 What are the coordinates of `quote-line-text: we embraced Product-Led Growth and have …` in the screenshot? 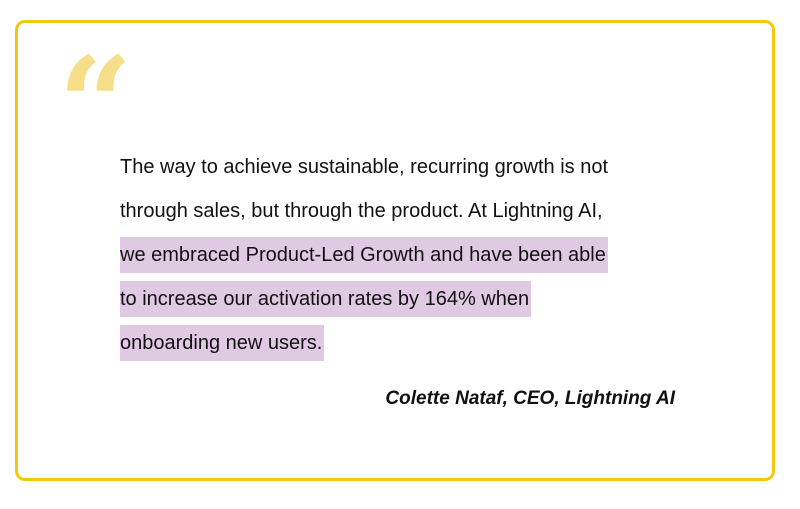 It's located at (364, 255).